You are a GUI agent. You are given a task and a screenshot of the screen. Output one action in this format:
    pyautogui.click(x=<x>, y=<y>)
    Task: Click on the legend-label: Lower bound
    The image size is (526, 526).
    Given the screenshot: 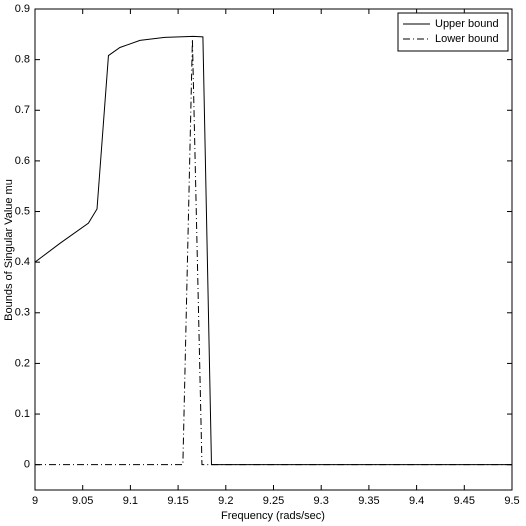 What is the action you would take?
    pyautogui.click(x=467, y=39)
    